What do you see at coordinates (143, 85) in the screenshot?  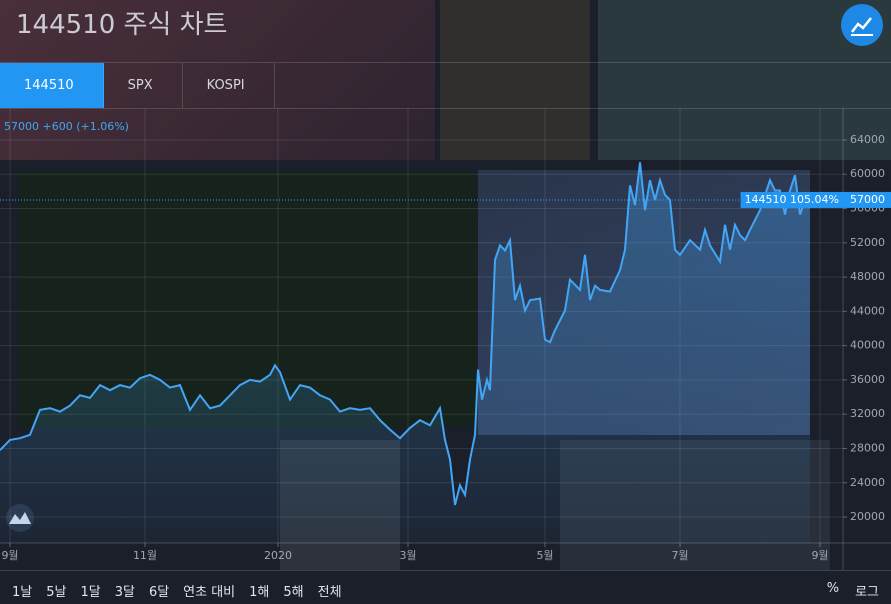 I see `tab: SPX` at bounding box center [143, 85].